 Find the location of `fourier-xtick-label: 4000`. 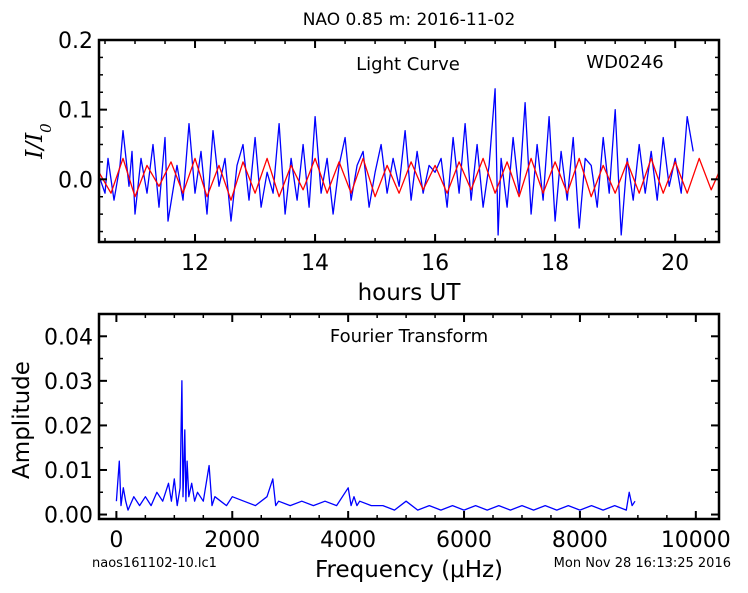

fourier-xtick-label: 4000 is located at coordinates (348, 540).